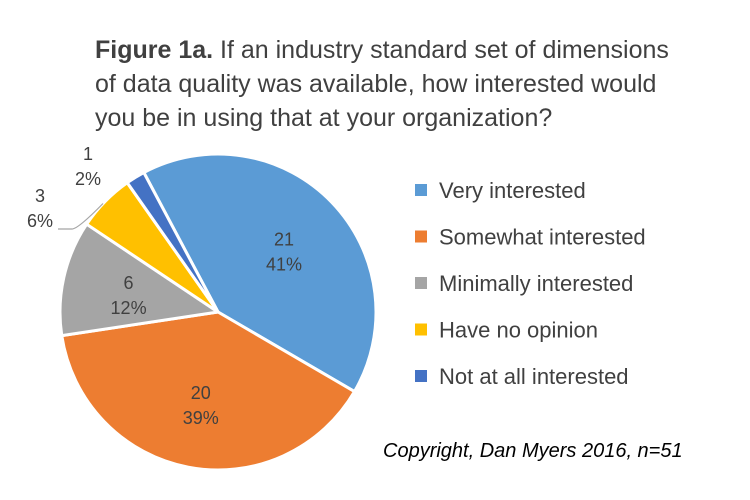 The image size is (750, 500). Describe the element at coordinates (421, 190) in the screenshot. I see `legend-swatch-very-interested` at that location.